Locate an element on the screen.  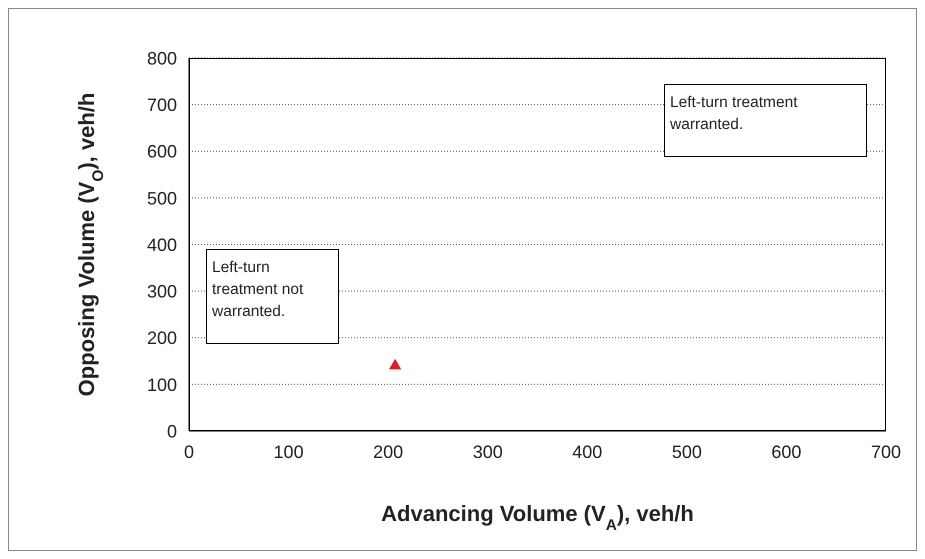
x-tick-label: 100 is located at coordinates (289, 452).